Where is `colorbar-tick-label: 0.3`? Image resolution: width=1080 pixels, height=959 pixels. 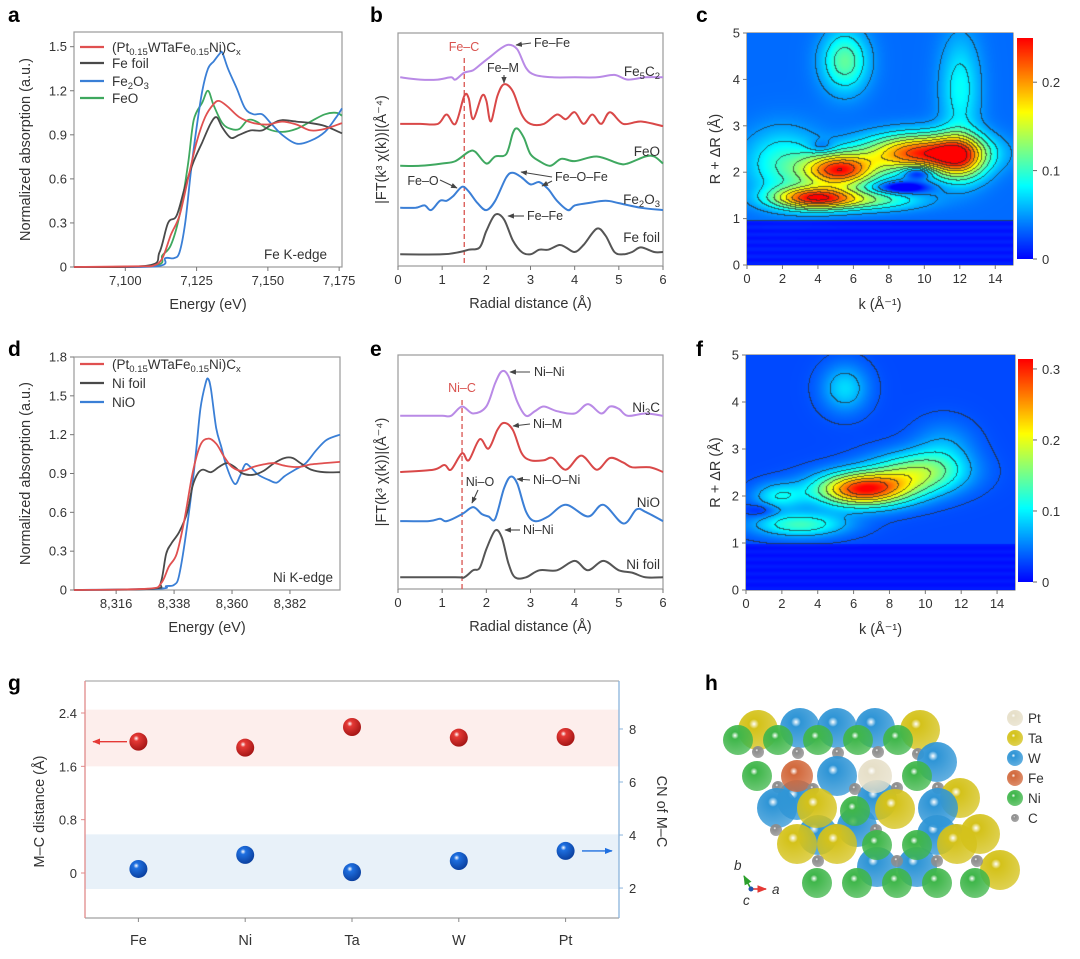
colorbar-tick-label: 0.3 is located at coordinates (1051, 369).